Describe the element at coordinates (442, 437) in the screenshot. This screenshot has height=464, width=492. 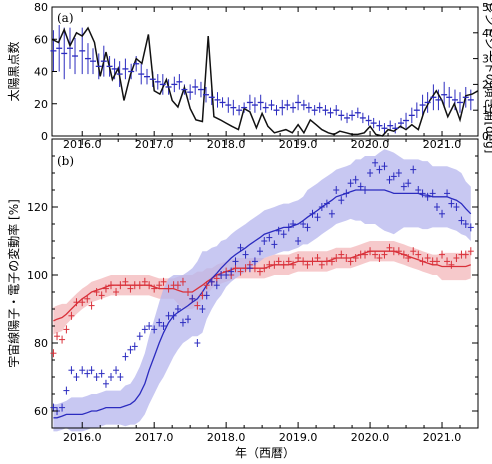
I see `panel-b-x-tick-label: 2021.0` at that location.